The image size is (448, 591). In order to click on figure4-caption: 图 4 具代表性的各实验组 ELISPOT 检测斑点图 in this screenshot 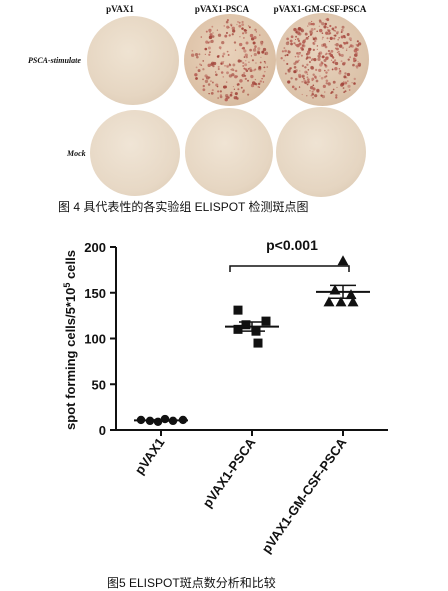, I will do `click(183, 207)`.